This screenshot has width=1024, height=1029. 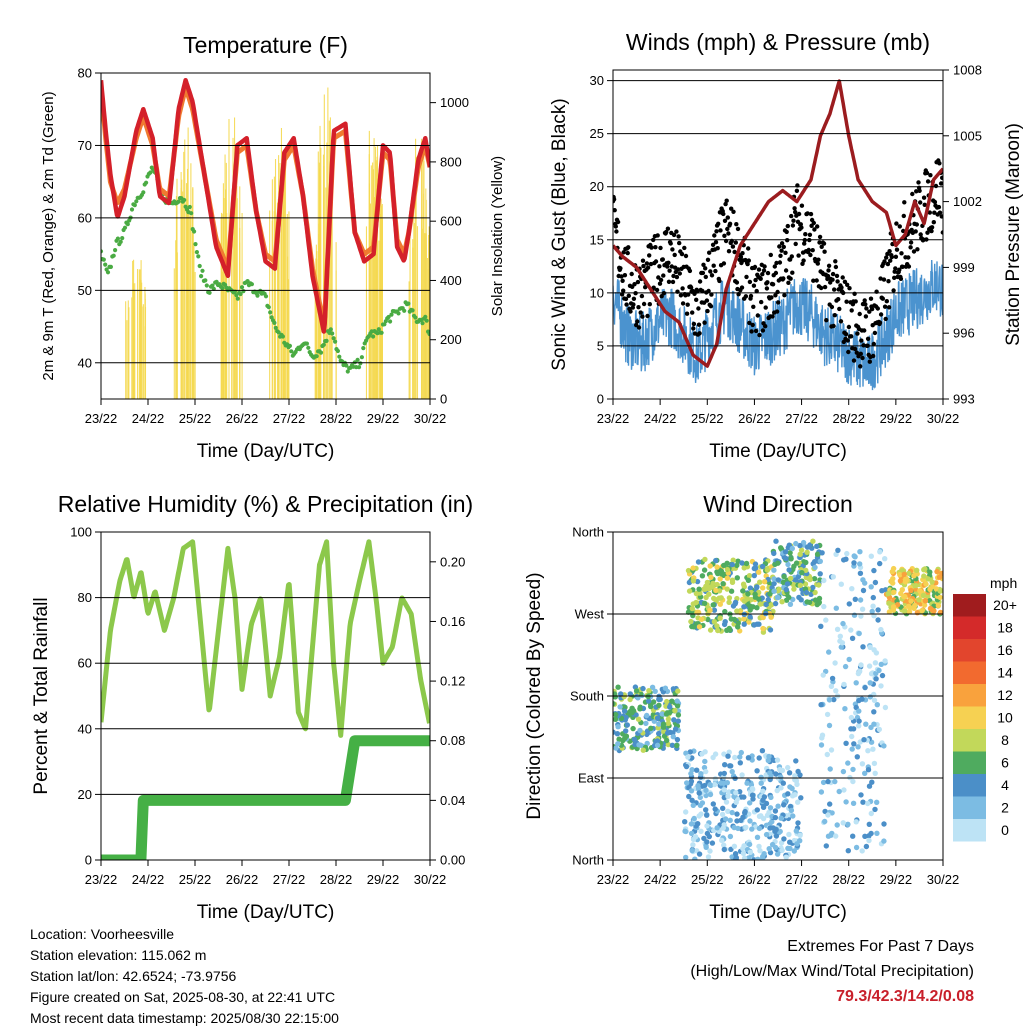 I want to click on x-tick-label: 27/22, so click(x=289, y=879).